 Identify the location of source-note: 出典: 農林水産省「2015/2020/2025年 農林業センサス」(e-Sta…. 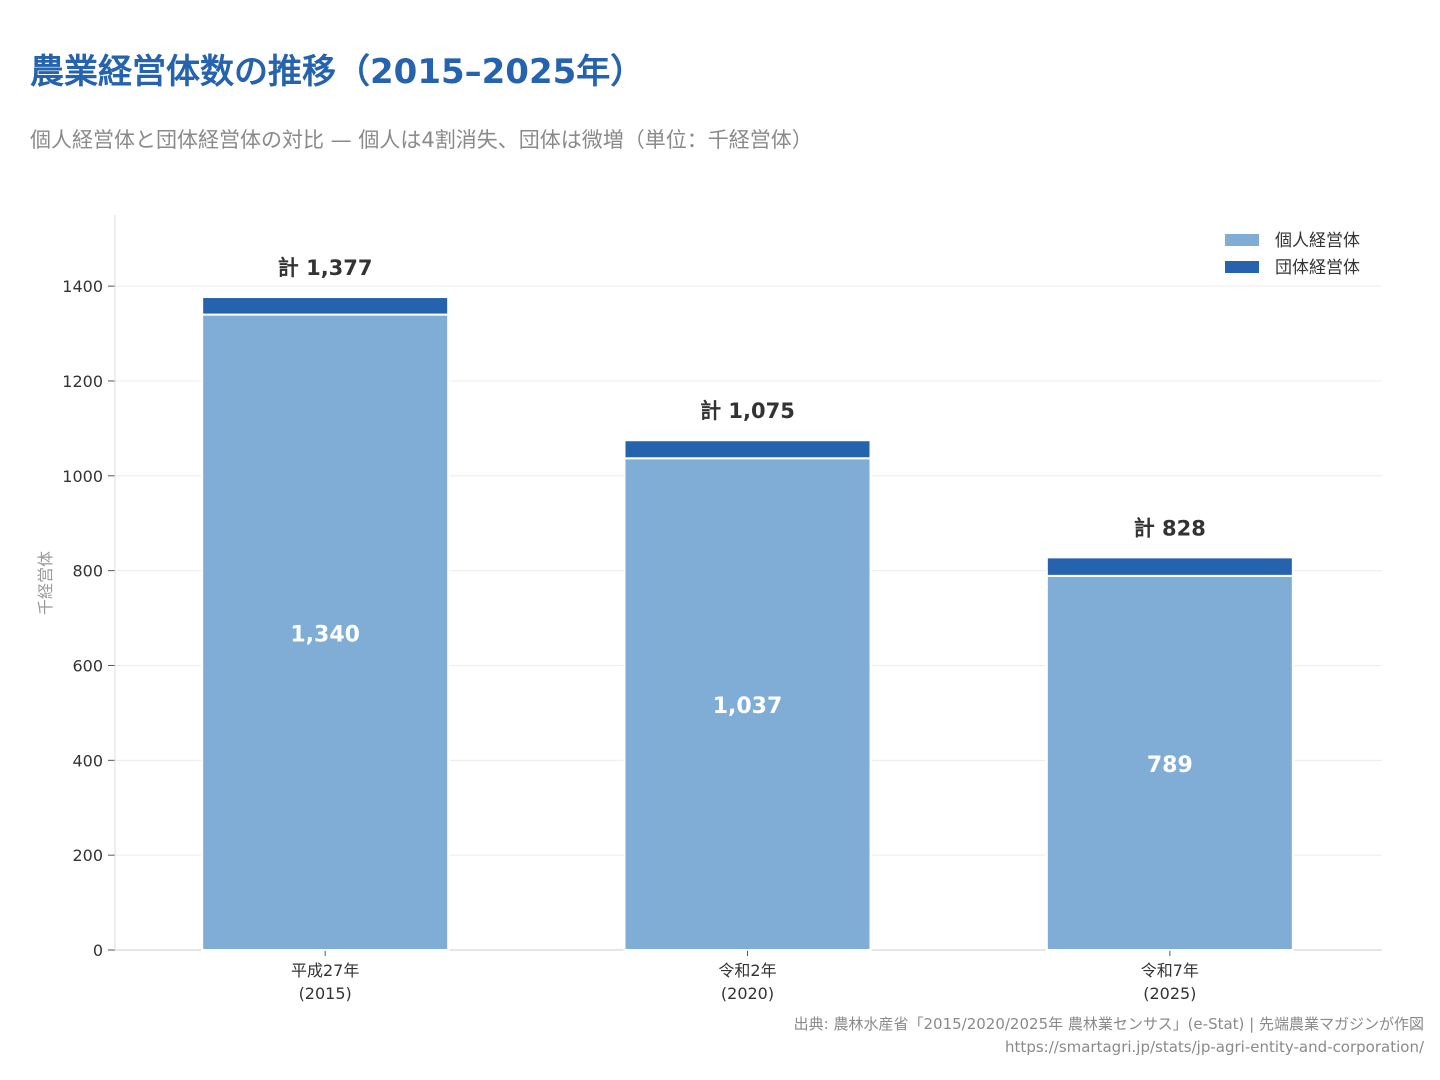
(1109, 1036).